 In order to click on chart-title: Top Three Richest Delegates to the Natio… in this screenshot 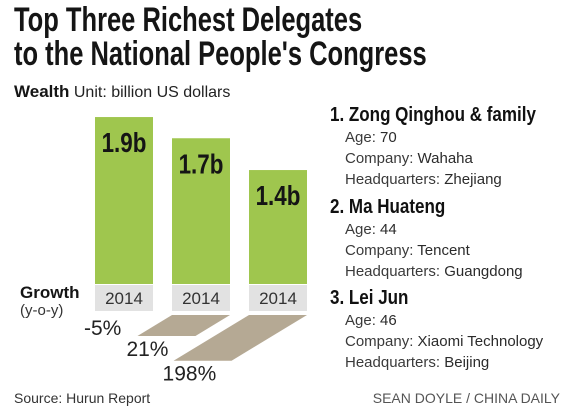, I will do `click(220, 37)`.